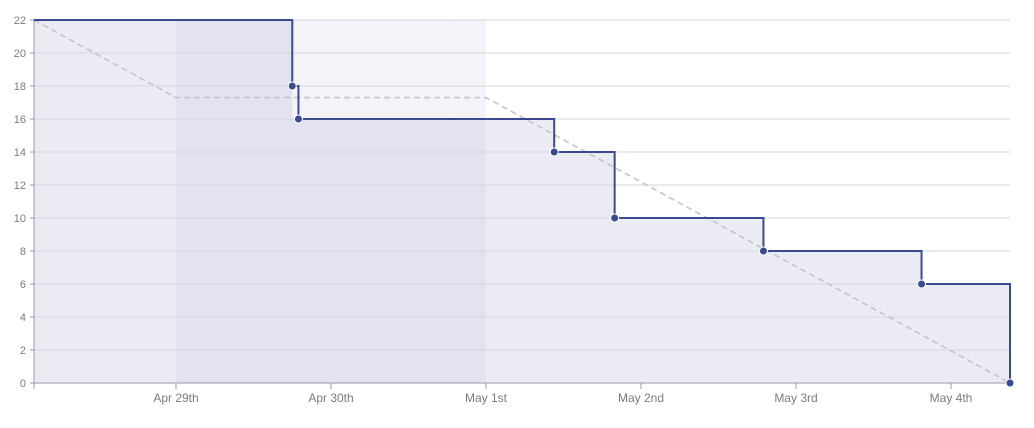 The height and width of the screenshot is (428, 1034). What do you see at coordinates (23, 285) in the screenshot?
I see `y-tick-label-6: 6` at bounding box center [23, 285].